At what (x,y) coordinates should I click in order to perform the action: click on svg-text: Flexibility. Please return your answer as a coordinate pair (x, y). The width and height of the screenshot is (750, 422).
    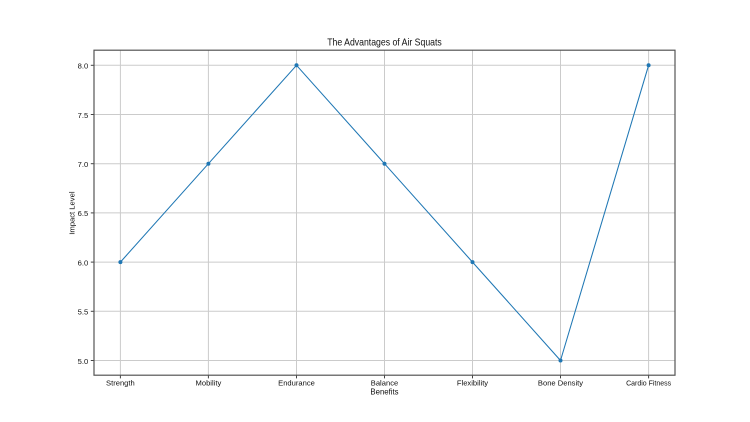
    Looking at the image, I should click on (472, 382).